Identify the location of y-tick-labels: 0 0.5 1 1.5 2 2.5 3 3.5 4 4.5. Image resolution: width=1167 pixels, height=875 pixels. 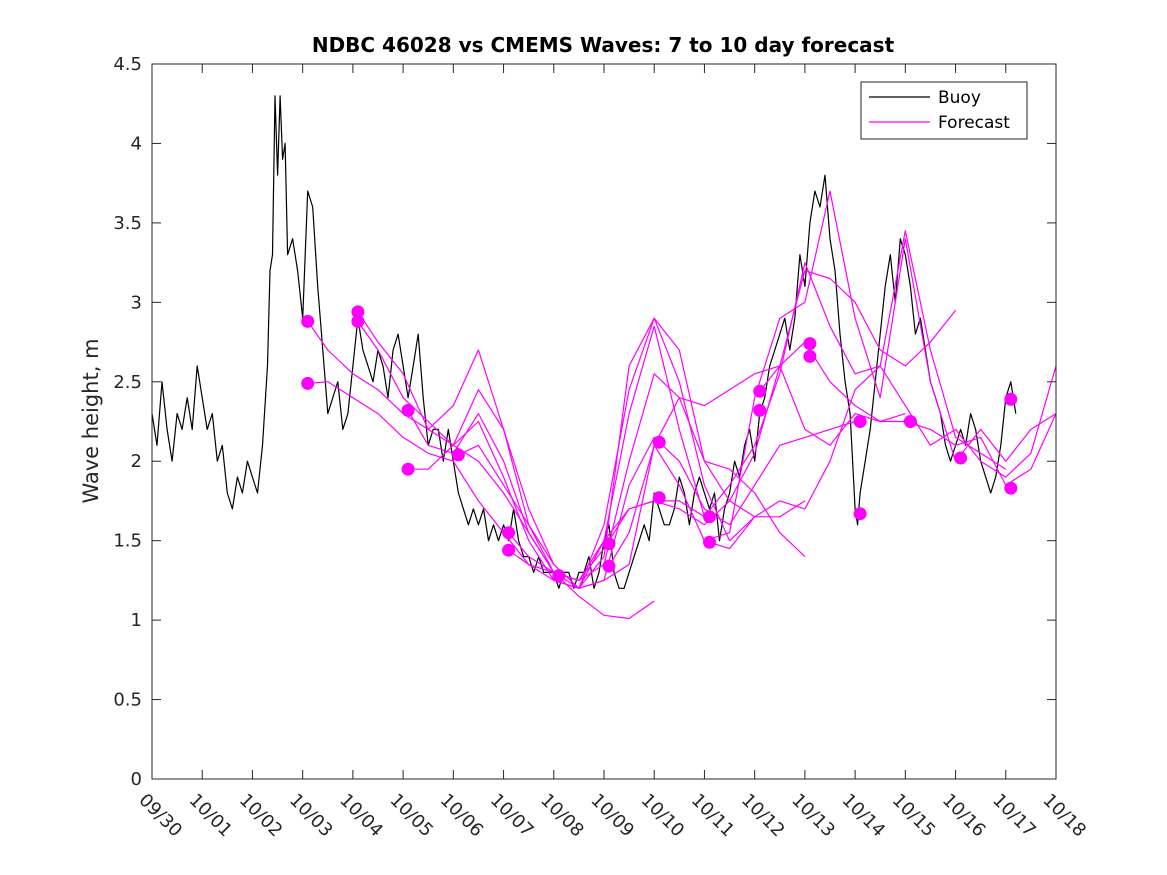
(127, 422).